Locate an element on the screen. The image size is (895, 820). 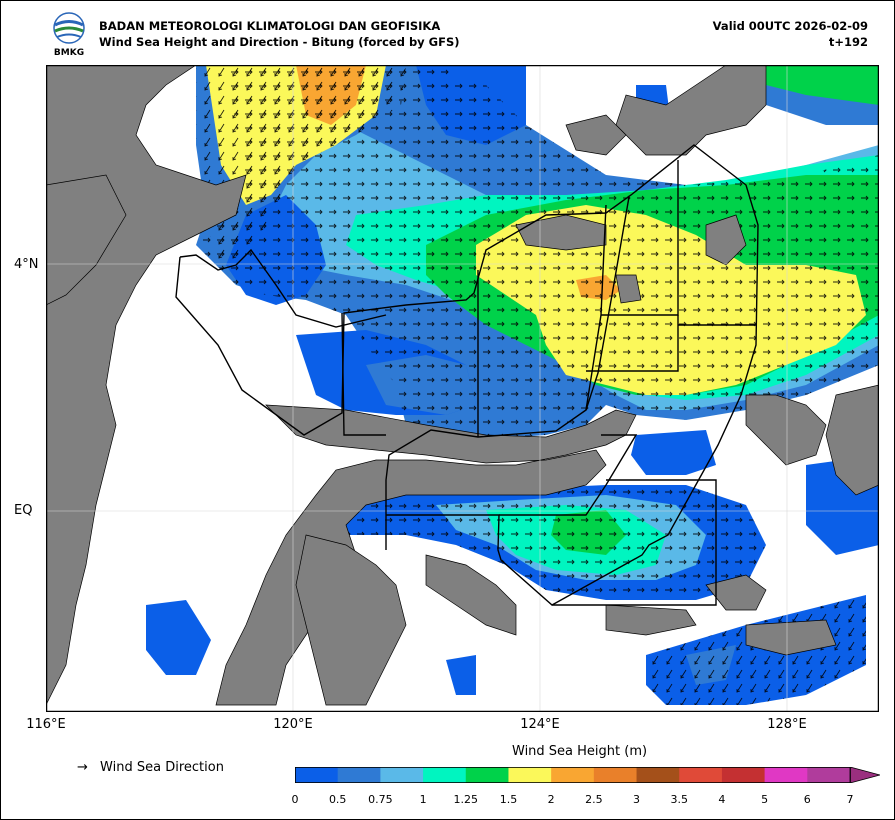
colorbar is located at coordinates (587, 775).